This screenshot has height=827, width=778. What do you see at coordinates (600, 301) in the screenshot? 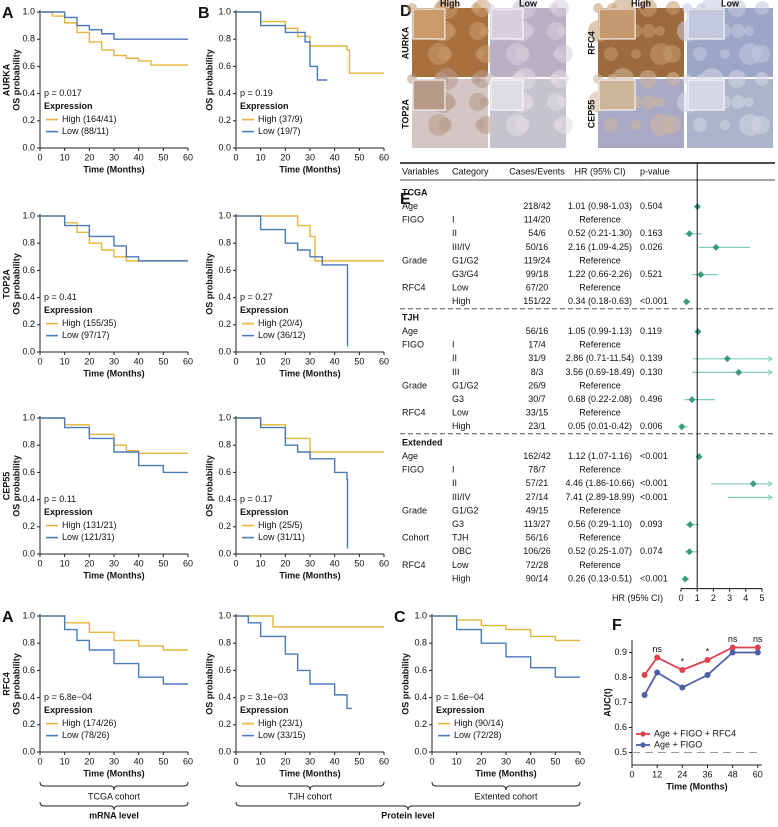
I see `hr-label: 0.34 (0.18-0.63)` at bounding box center [600, 301].